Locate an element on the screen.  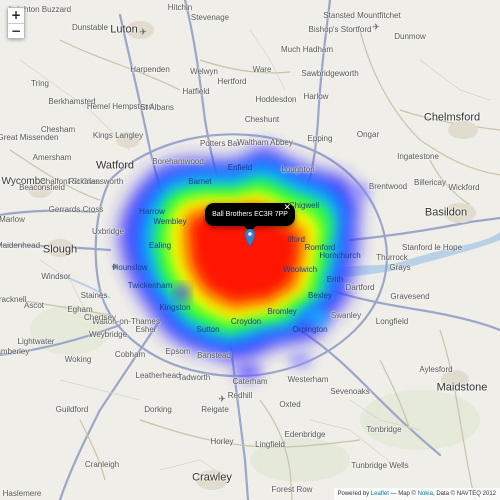
place-label: Ware is located at coordinates (262, 69).